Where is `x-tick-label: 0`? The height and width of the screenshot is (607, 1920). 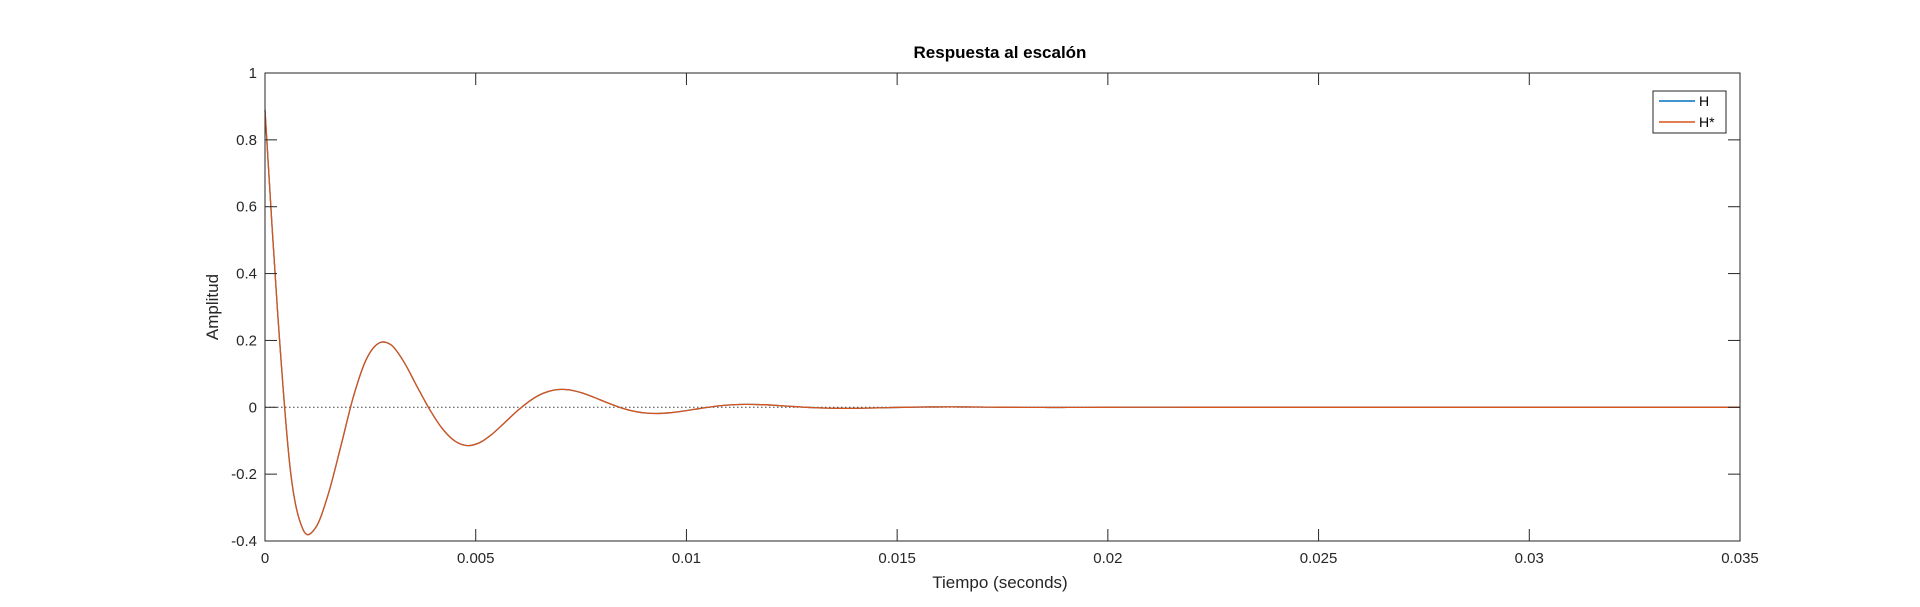 x-tick-label: 0 is located at coordinates (265, 558).